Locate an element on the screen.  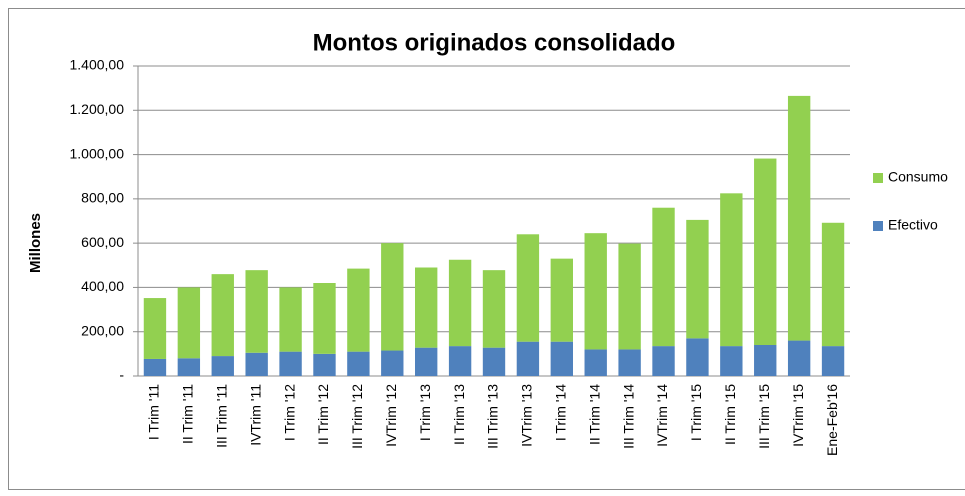
x-tick-label: II Trim '13 is located at coordinates (459, 414).